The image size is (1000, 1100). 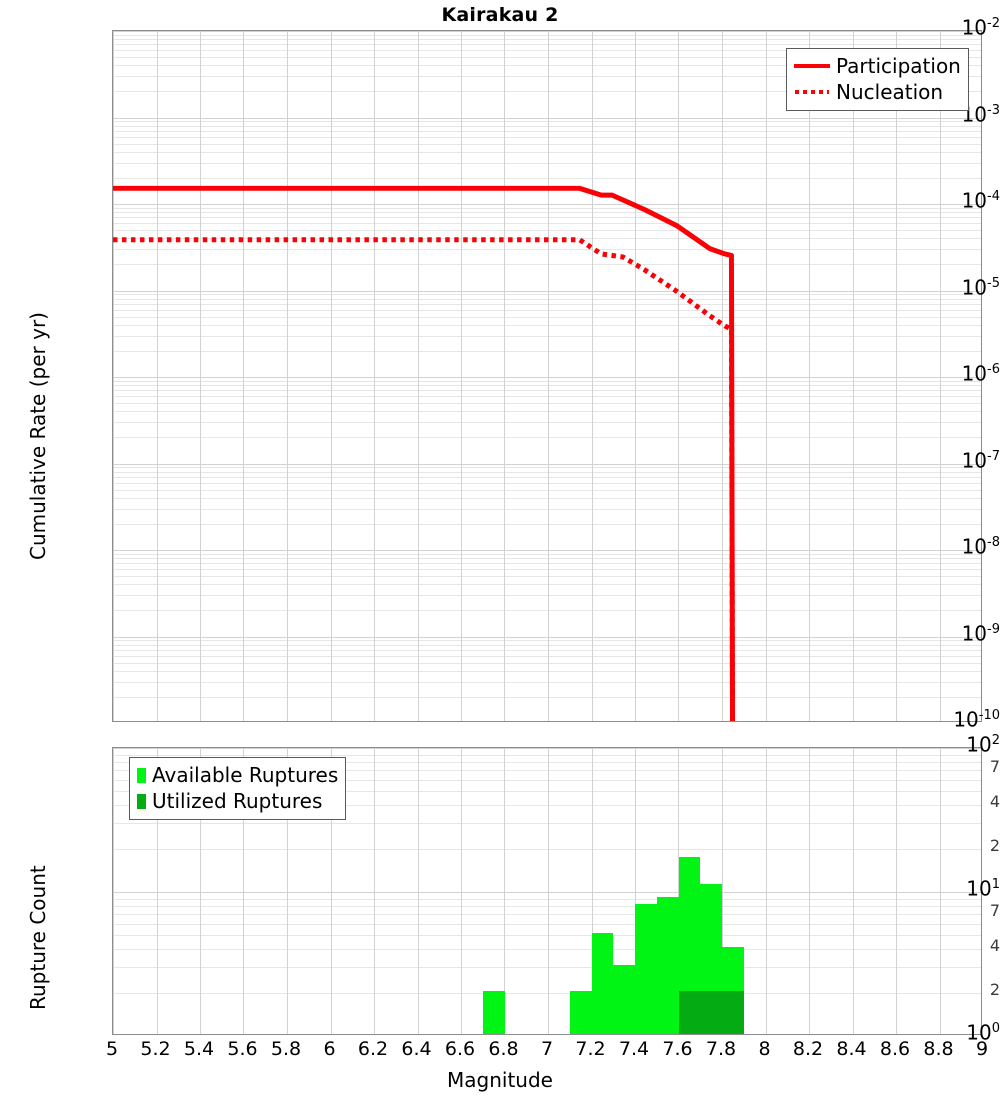 What do you see at coordinates (286, 1049) in the screenshot?
I see `x-tick-label: 5.8` at bounding box center [286, 1049].